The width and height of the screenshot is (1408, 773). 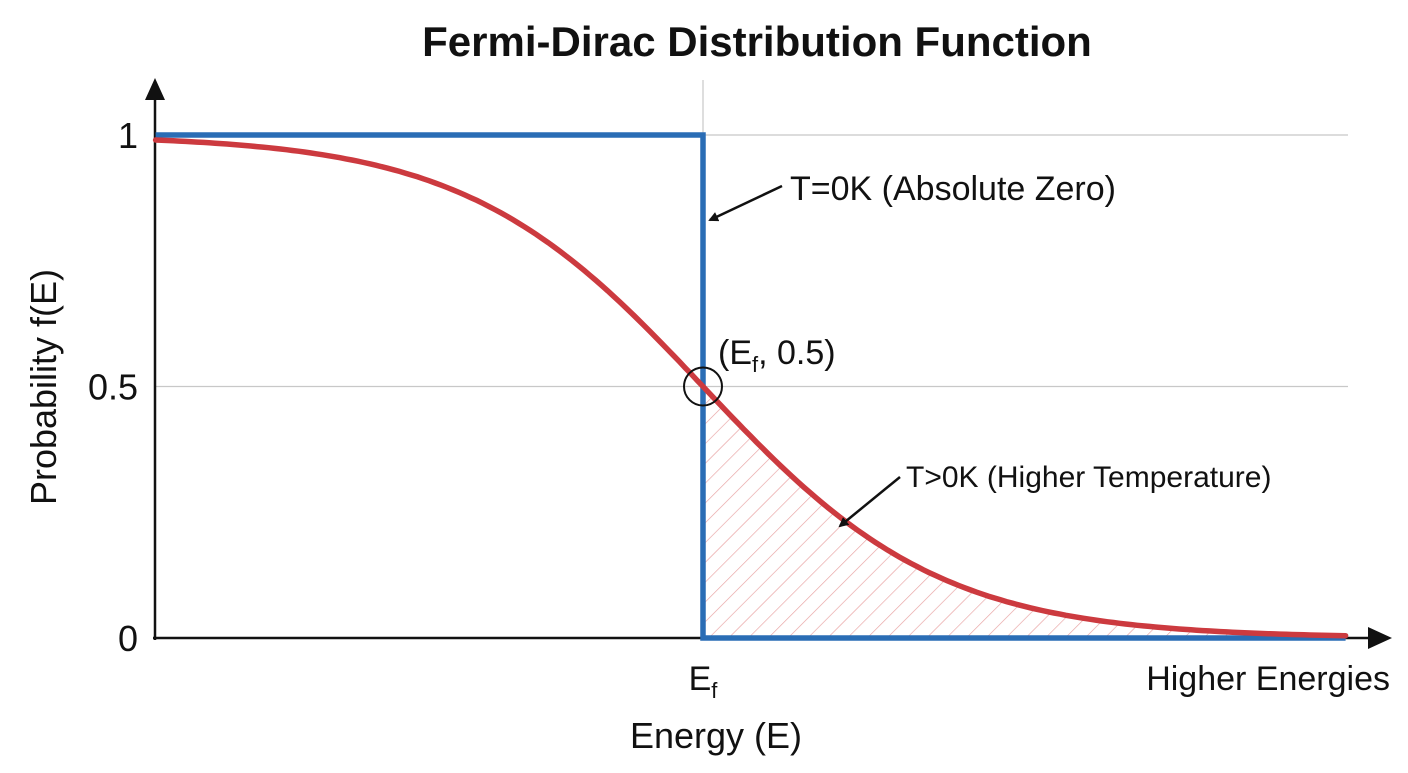 What do you see at coordinates (1380, 638) in the screenshot?
I see `x-axis-arrow-icon` at bounding box center [1380, 638].